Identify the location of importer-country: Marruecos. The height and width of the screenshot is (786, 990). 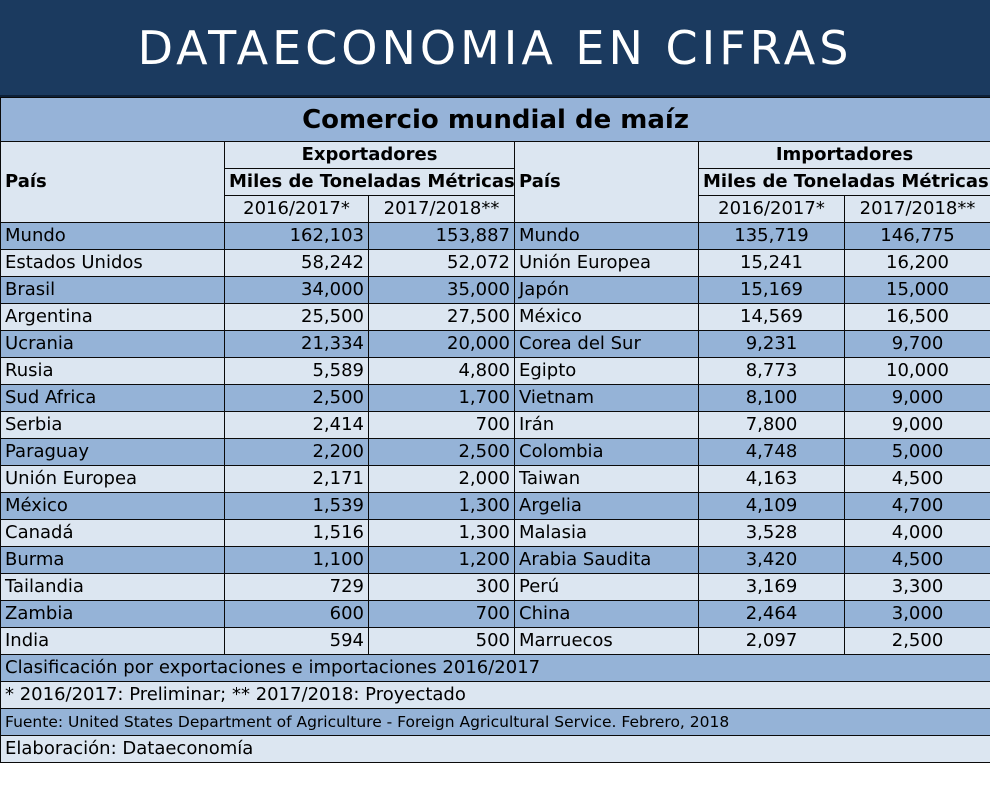
(606, 641).